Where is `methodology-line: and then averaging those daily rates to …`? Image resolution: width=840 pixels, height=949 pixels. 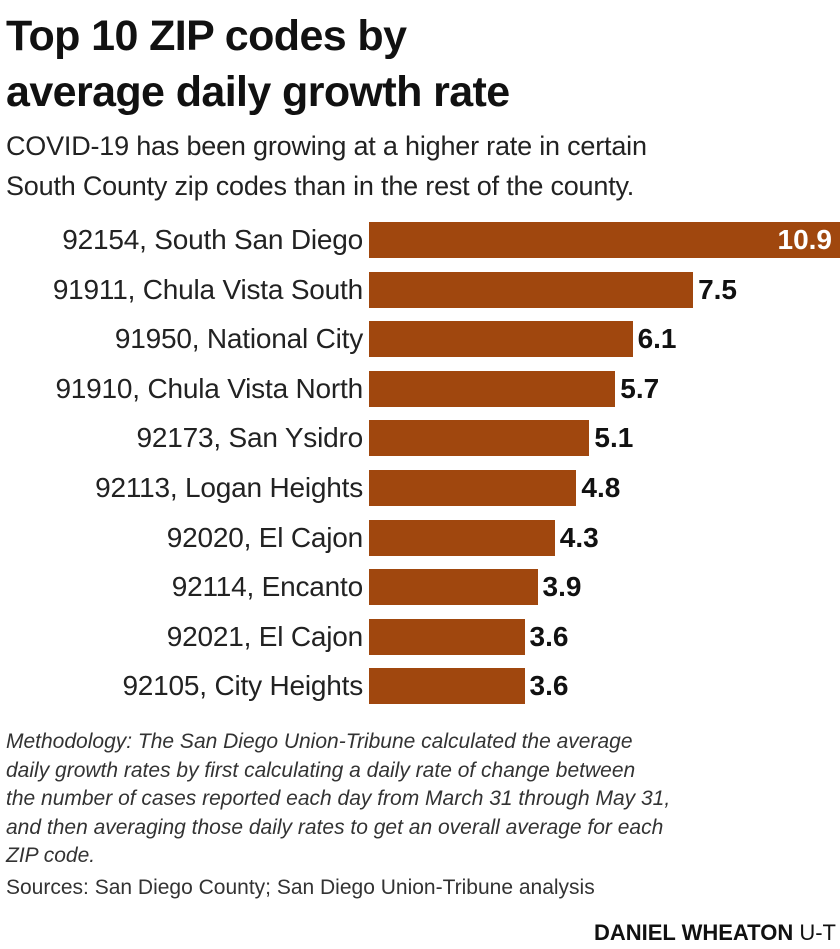
methodology-line: and then averaging those daily rates to … is located at coordinates (335, 827).